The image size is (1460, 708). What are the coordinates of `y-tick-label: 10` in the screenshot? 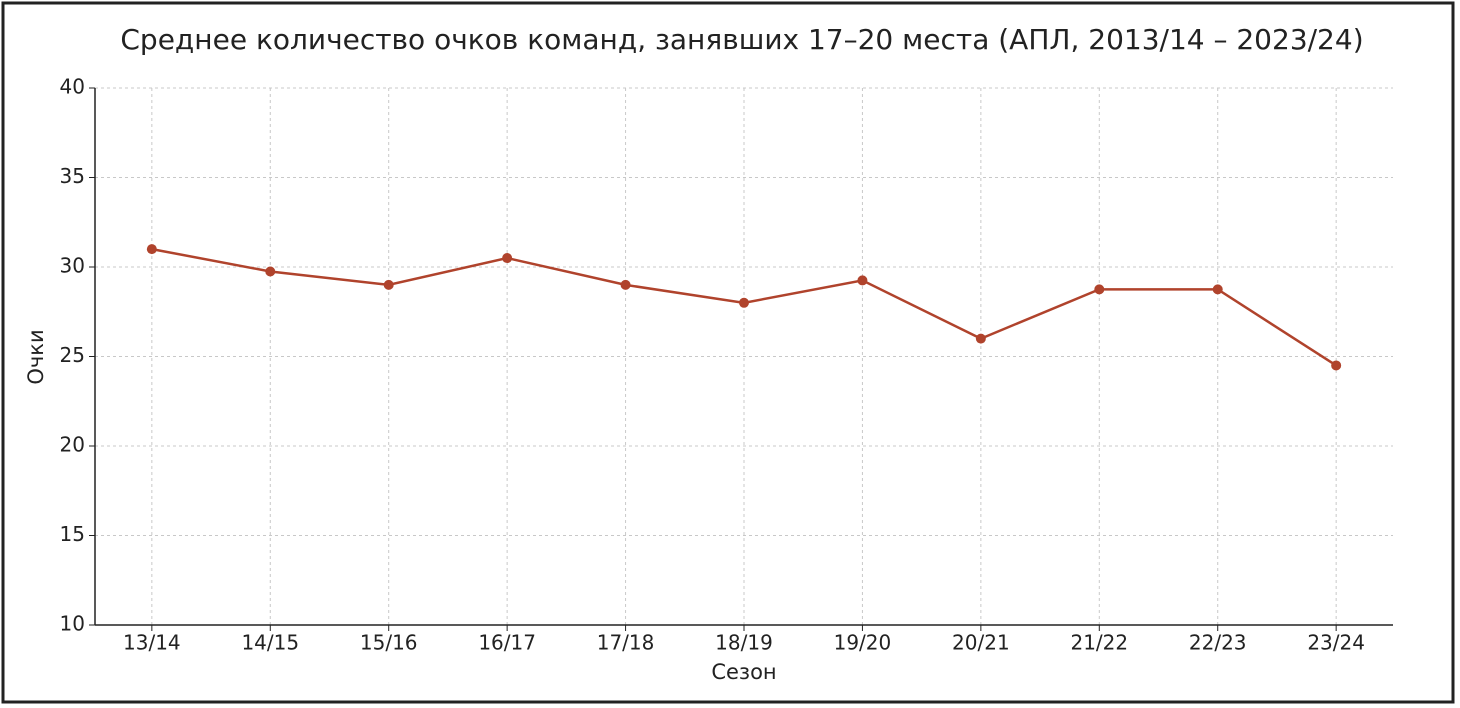 It's located at (72, 624).